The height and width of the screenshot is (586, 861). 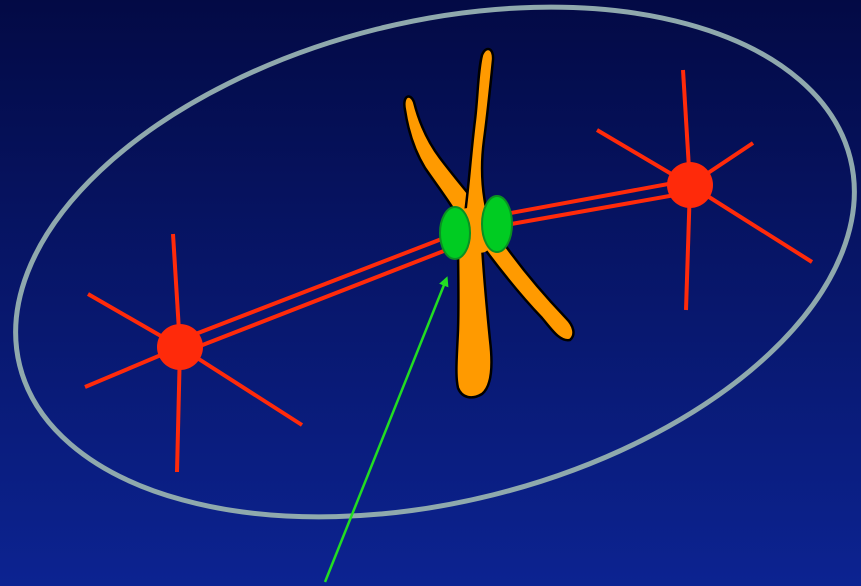 I want to click on pointer-arrow, so click(x=386, y=429).